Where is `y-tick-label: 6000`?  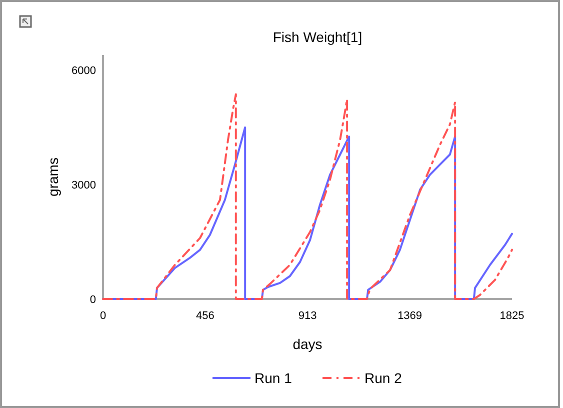
y-tick-label: 6000 is located at coordinates (84, 71).